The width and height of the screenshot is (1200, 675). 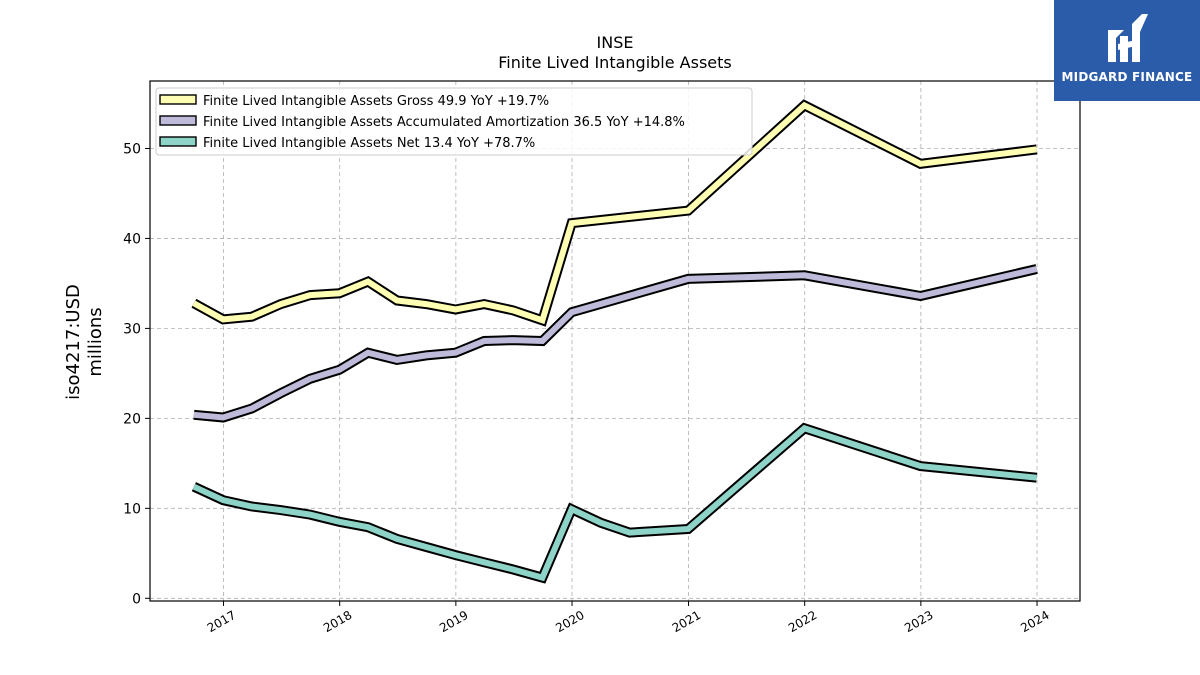 I want to click on chart-title: INSE, so click(x=615, y=42).